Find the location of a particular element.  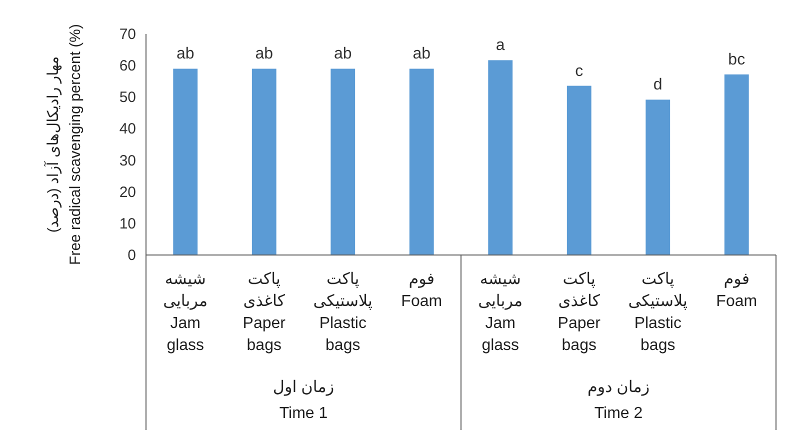

y-tick-label: 40 is located at coordinates (127, 129).